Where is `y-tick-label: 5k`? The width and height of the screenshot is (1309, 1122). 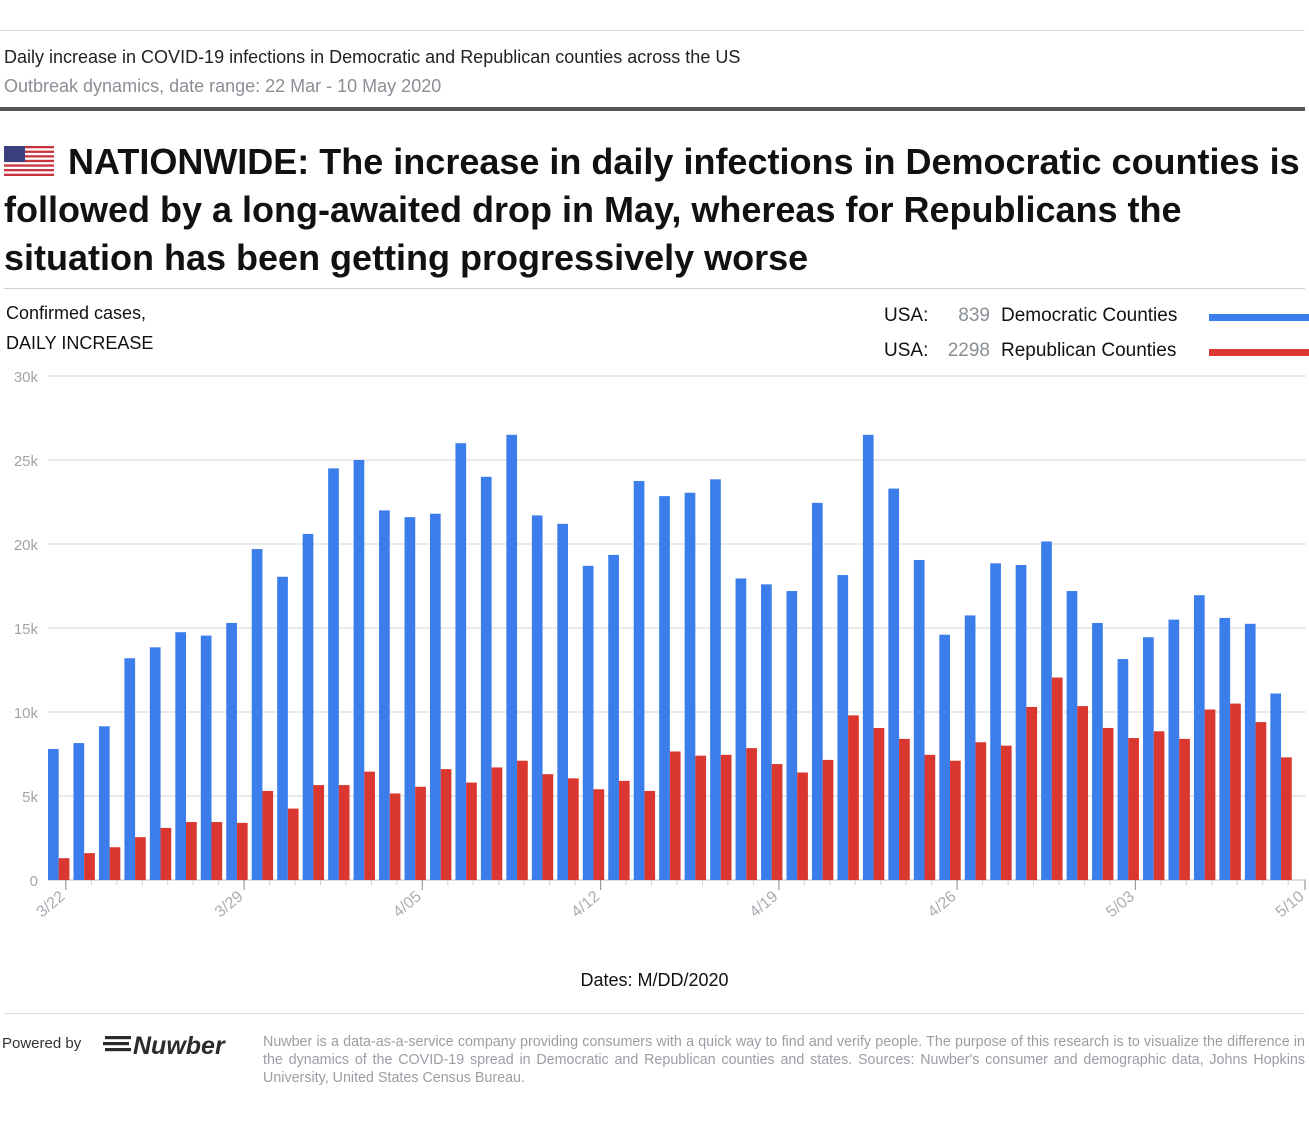 y-tick-label: 5k is located at coordinates (30, 797).